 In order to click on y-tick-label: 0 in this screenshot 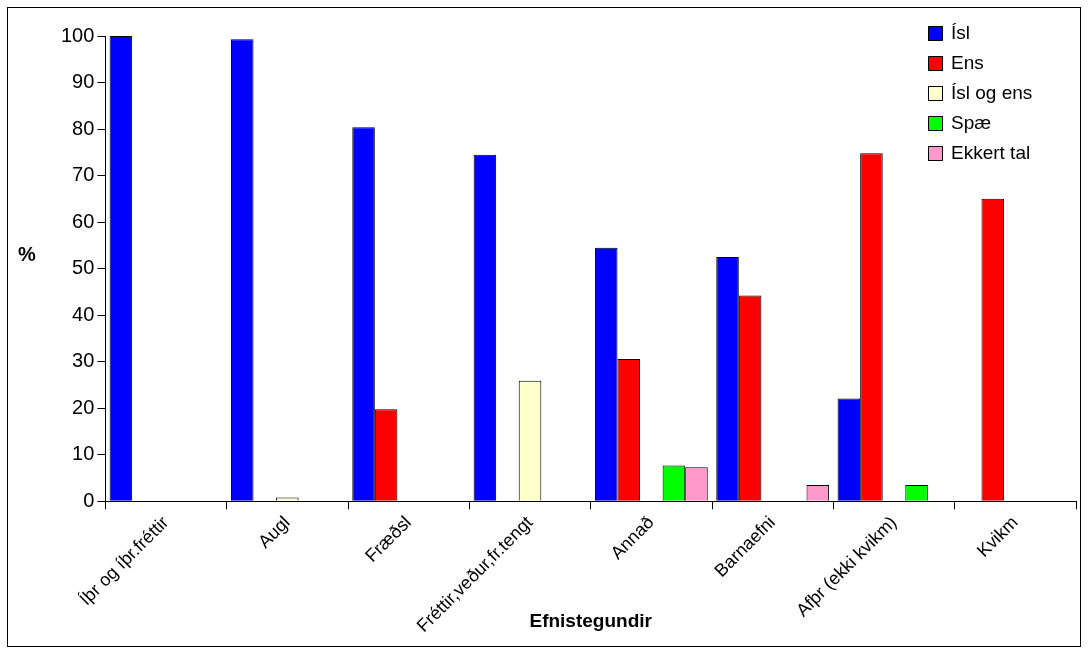, I will do `click(89, 499)`.